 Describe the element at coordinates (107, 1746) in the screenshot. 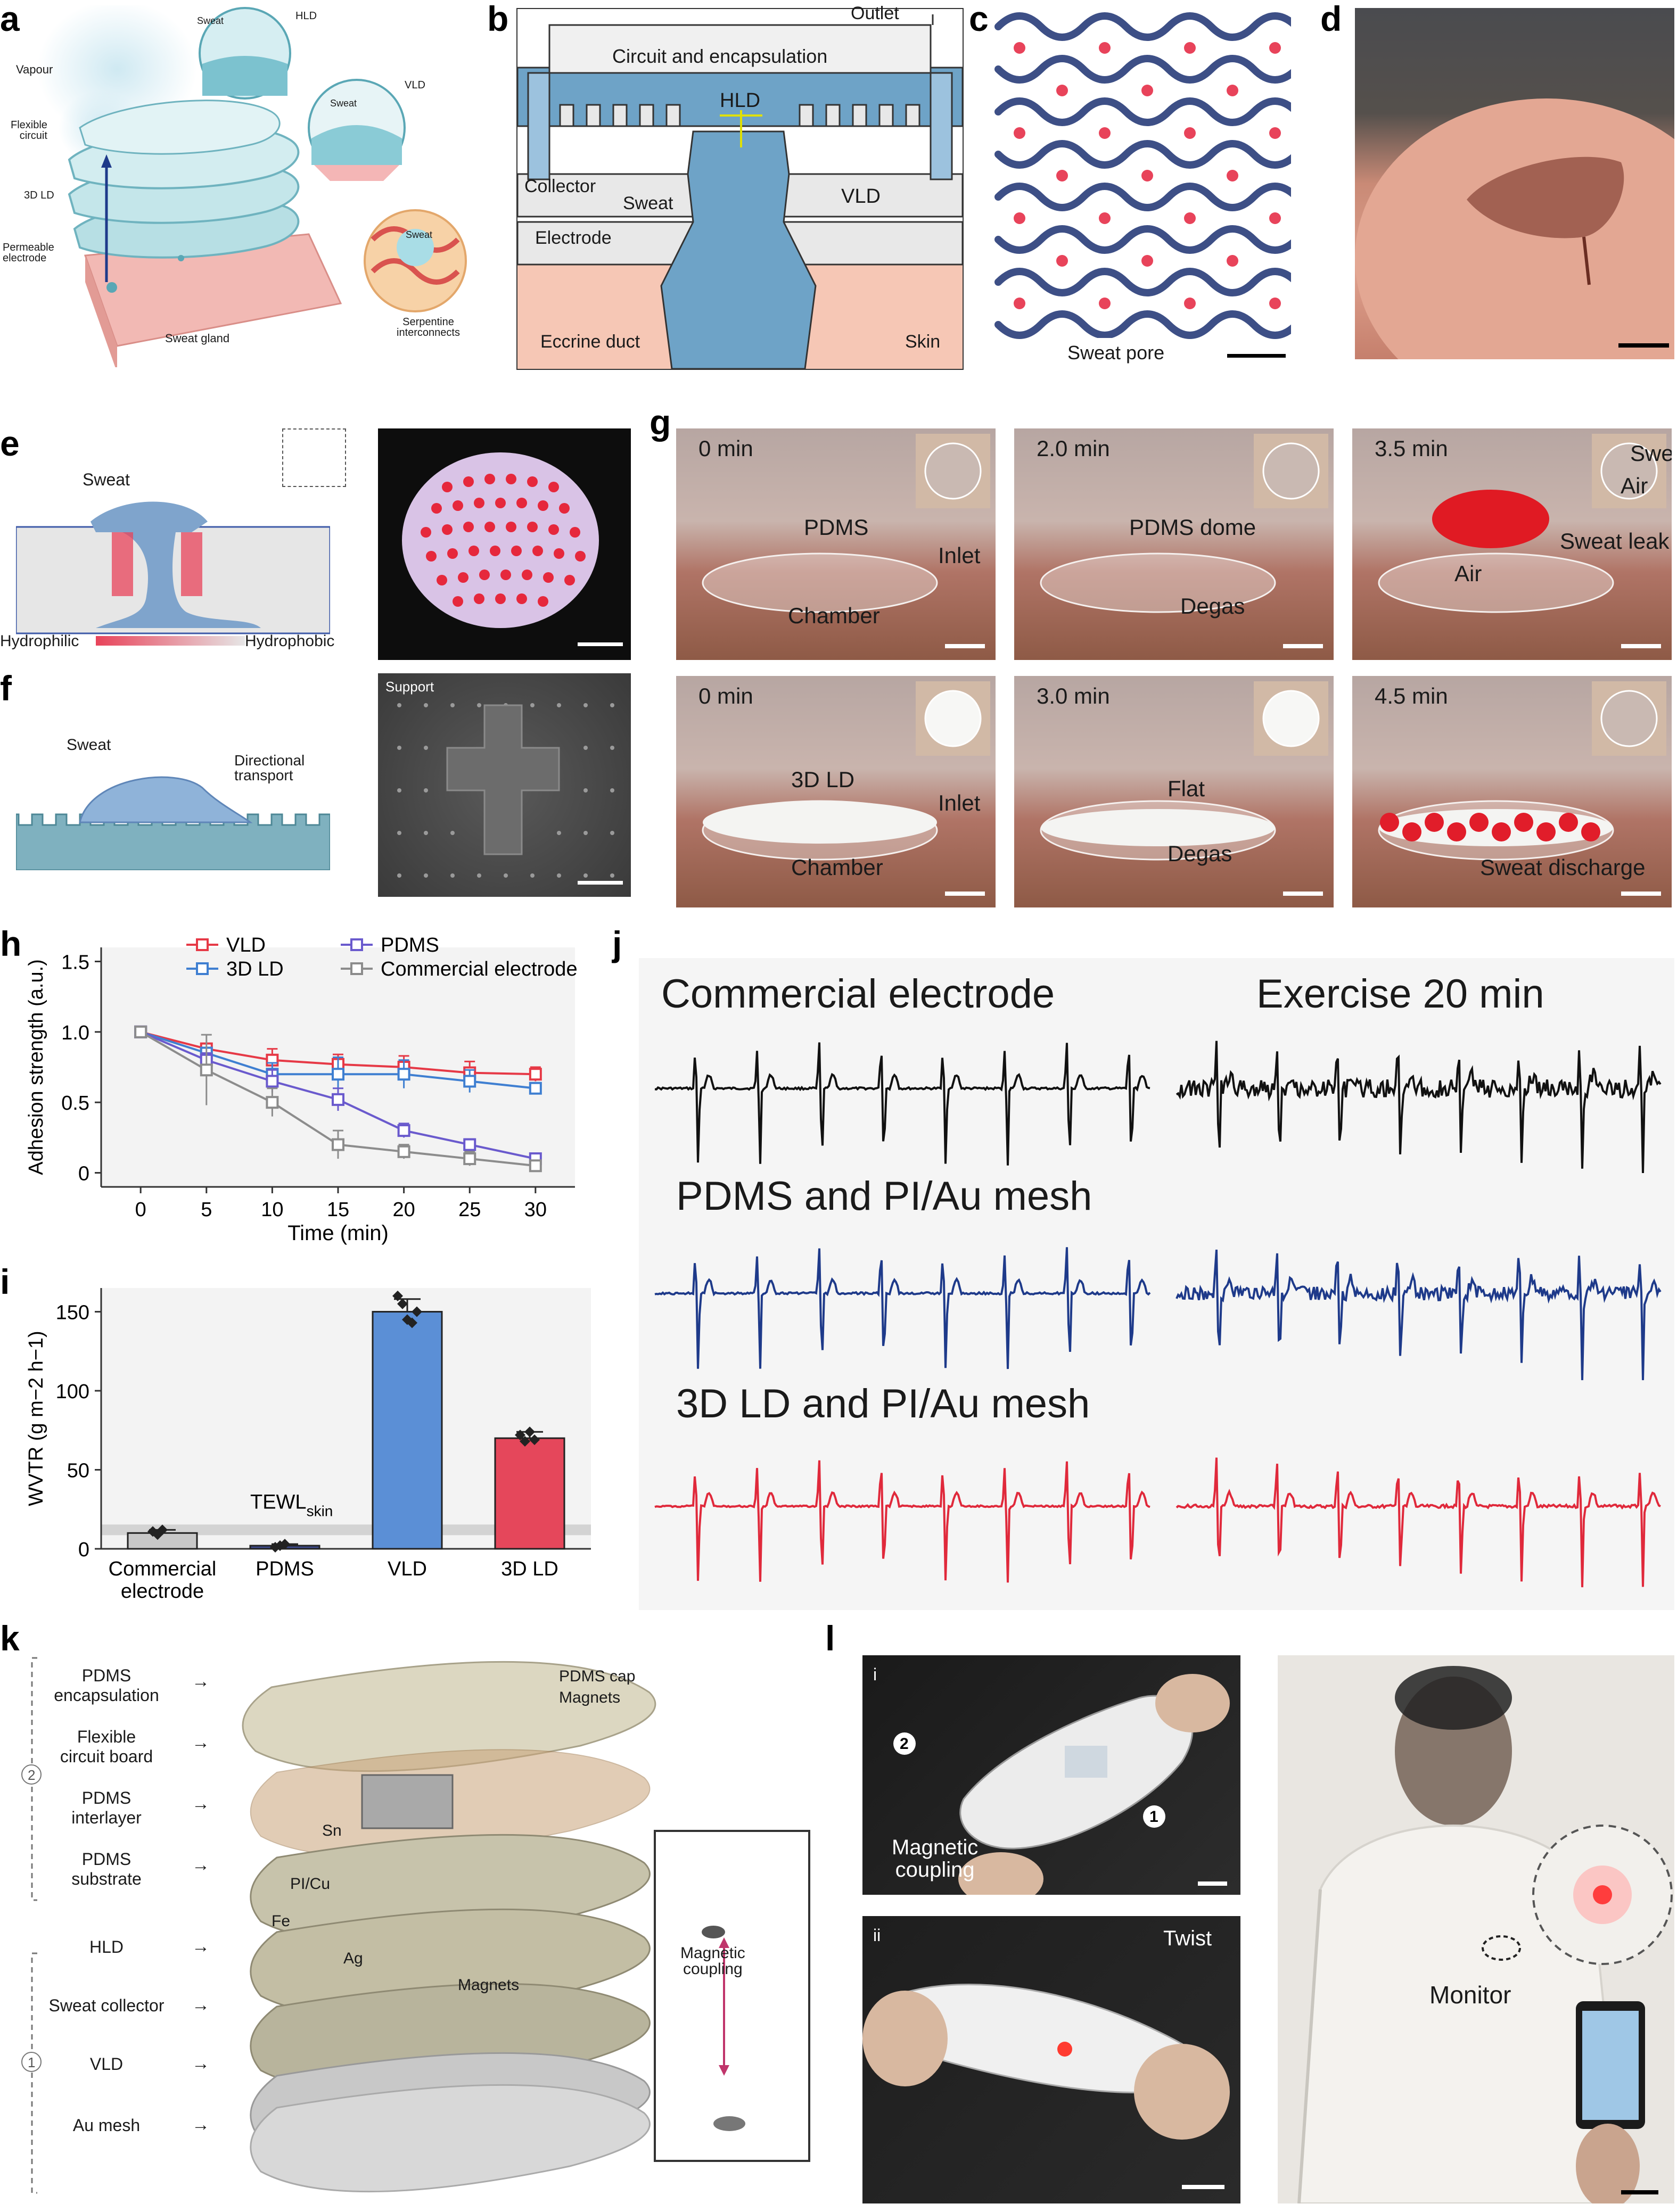

I see `k-layer-label: Flexible circuit board` at that location.